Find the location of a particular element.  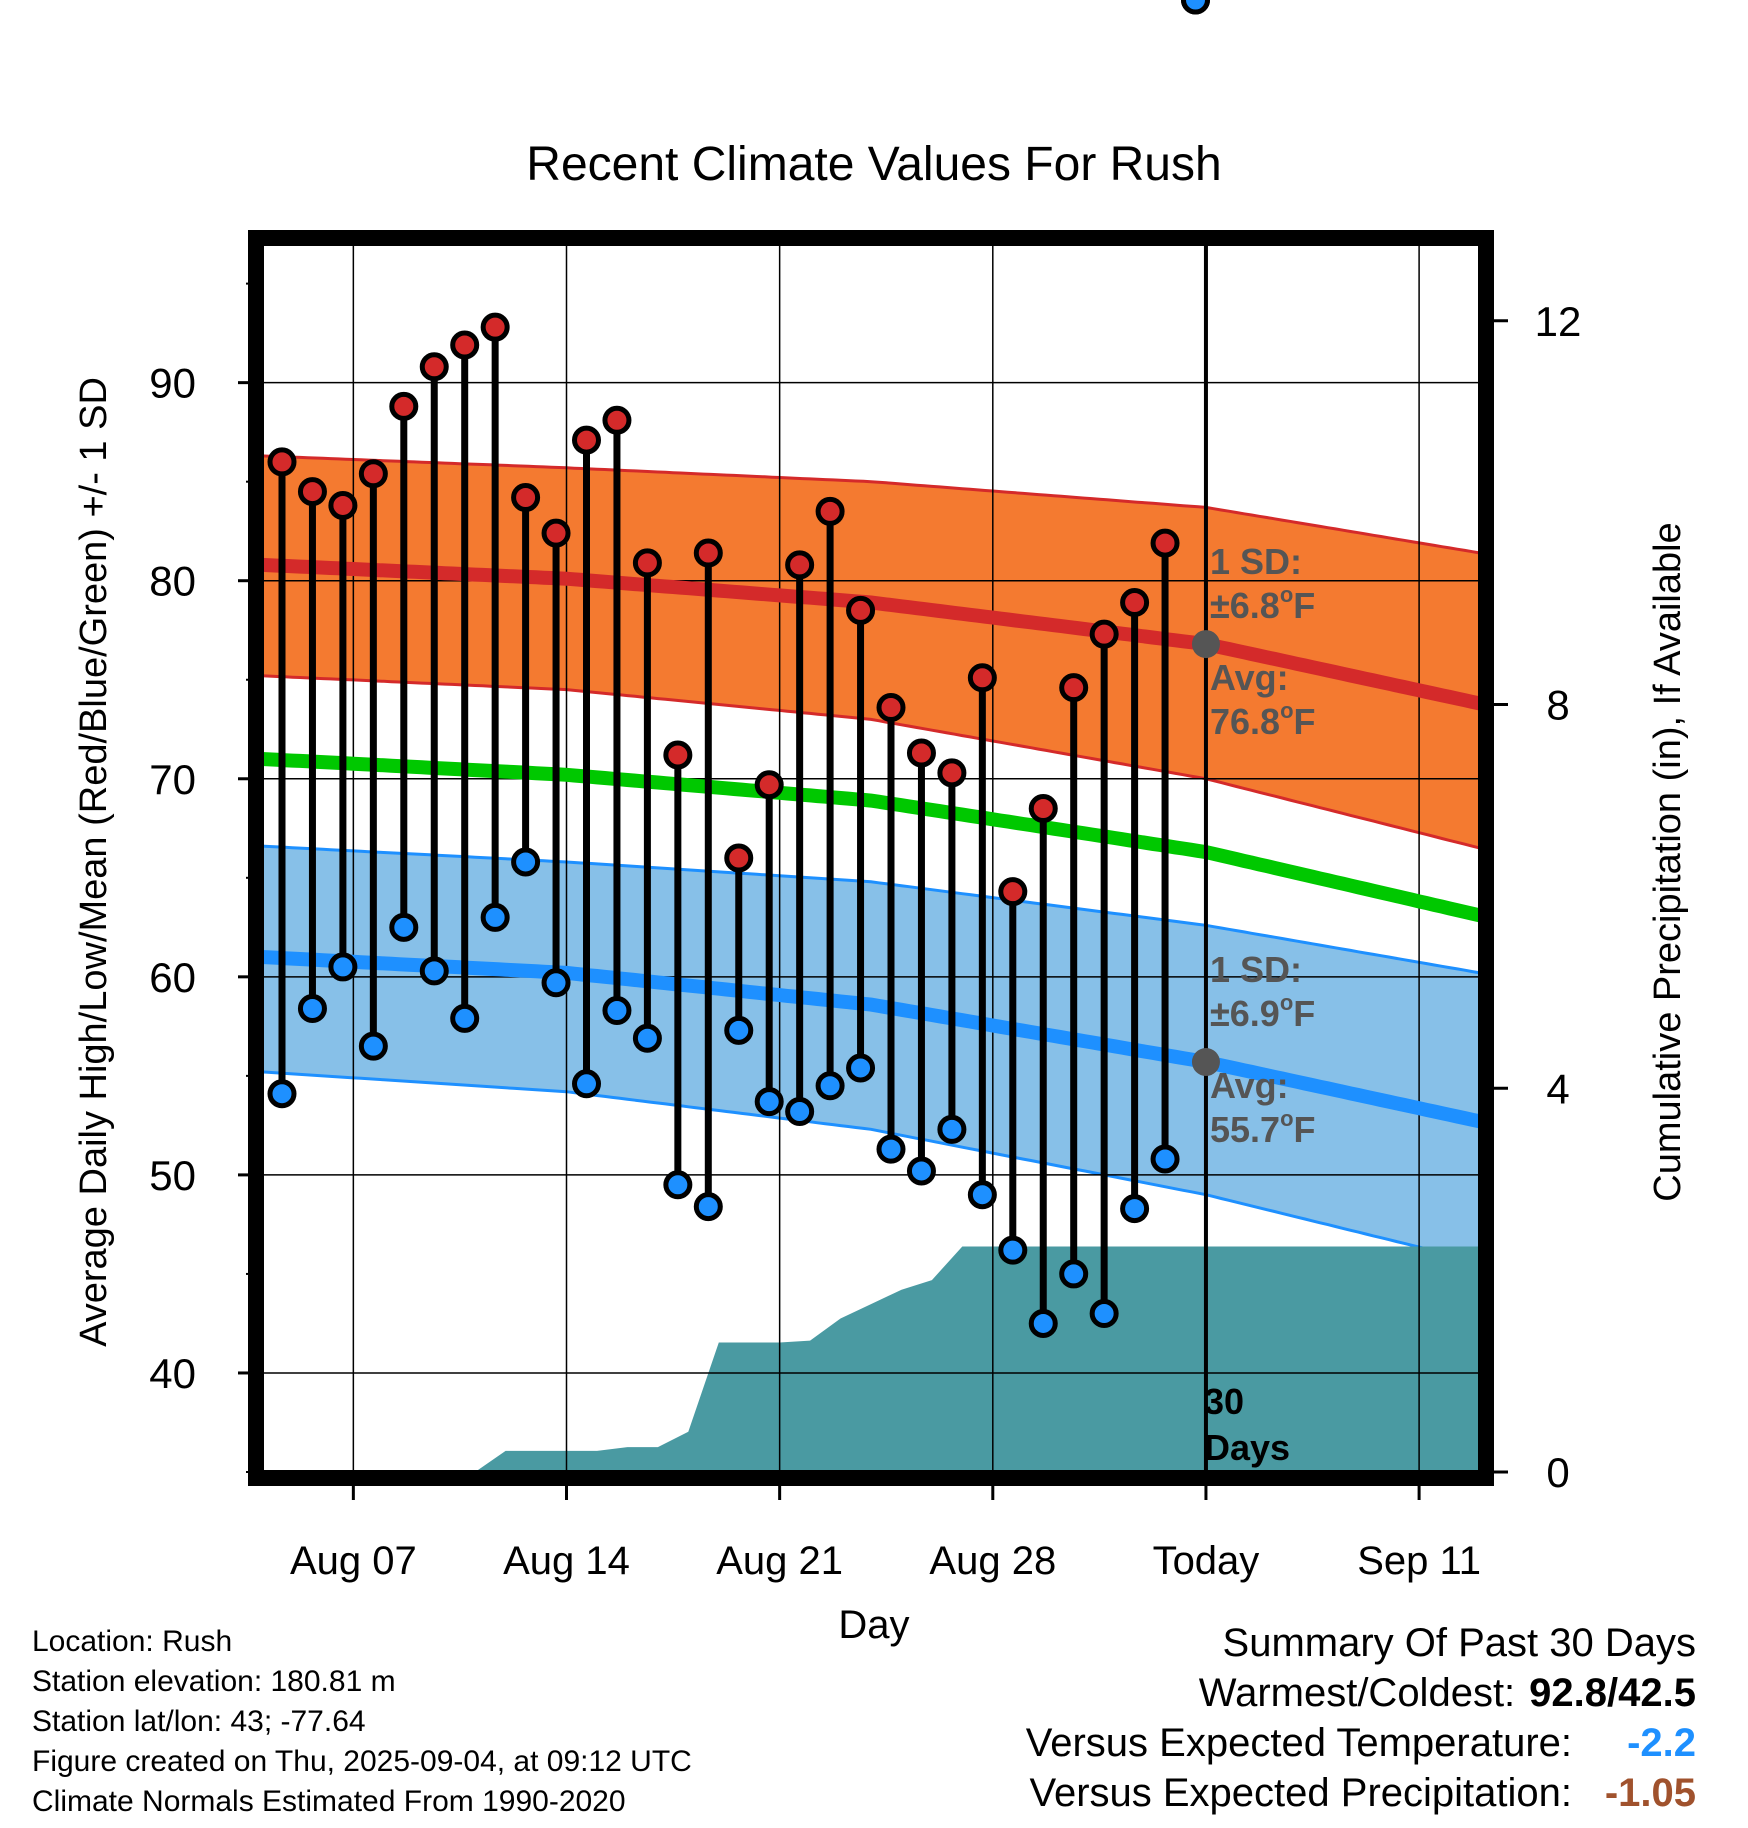

temp-value: -2.2 is located at coordinates (1661, 1743).